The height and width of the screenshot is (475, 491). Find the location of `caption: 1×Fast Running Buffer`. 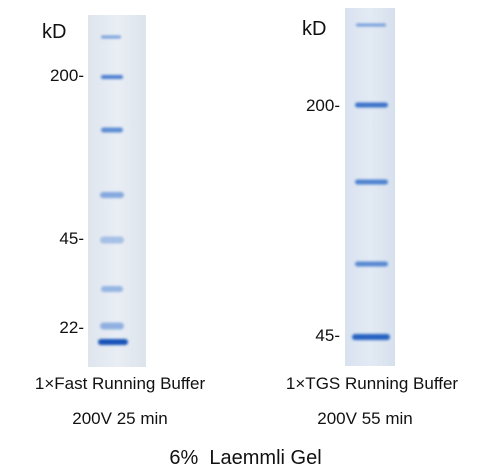

caption: 1×Fast Running Buffer is located at coordinates (120, 383).